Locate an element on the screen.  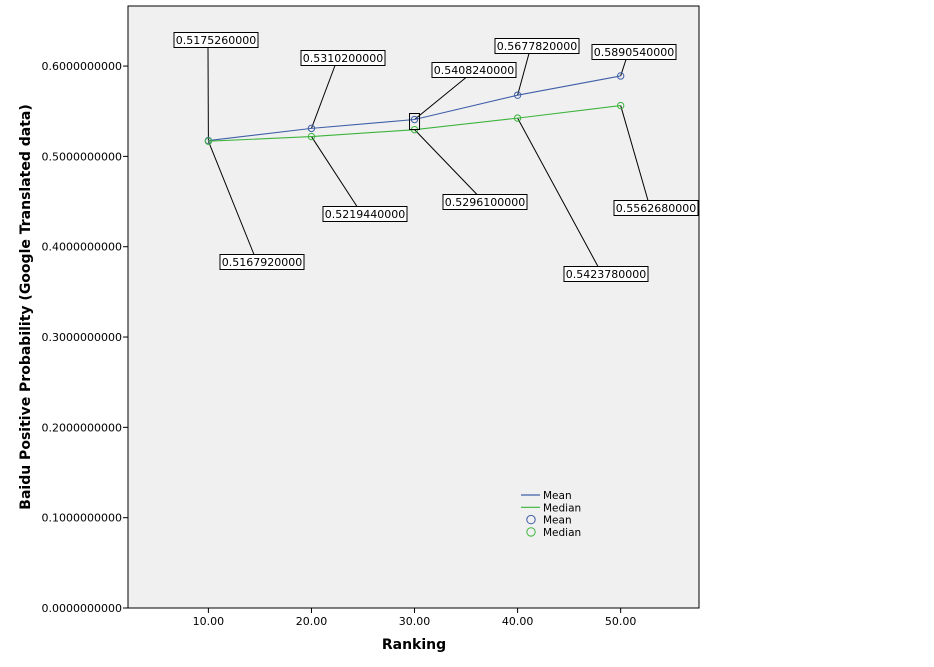
x-tick-label: 30.00 is located at coordinates (415, 621).